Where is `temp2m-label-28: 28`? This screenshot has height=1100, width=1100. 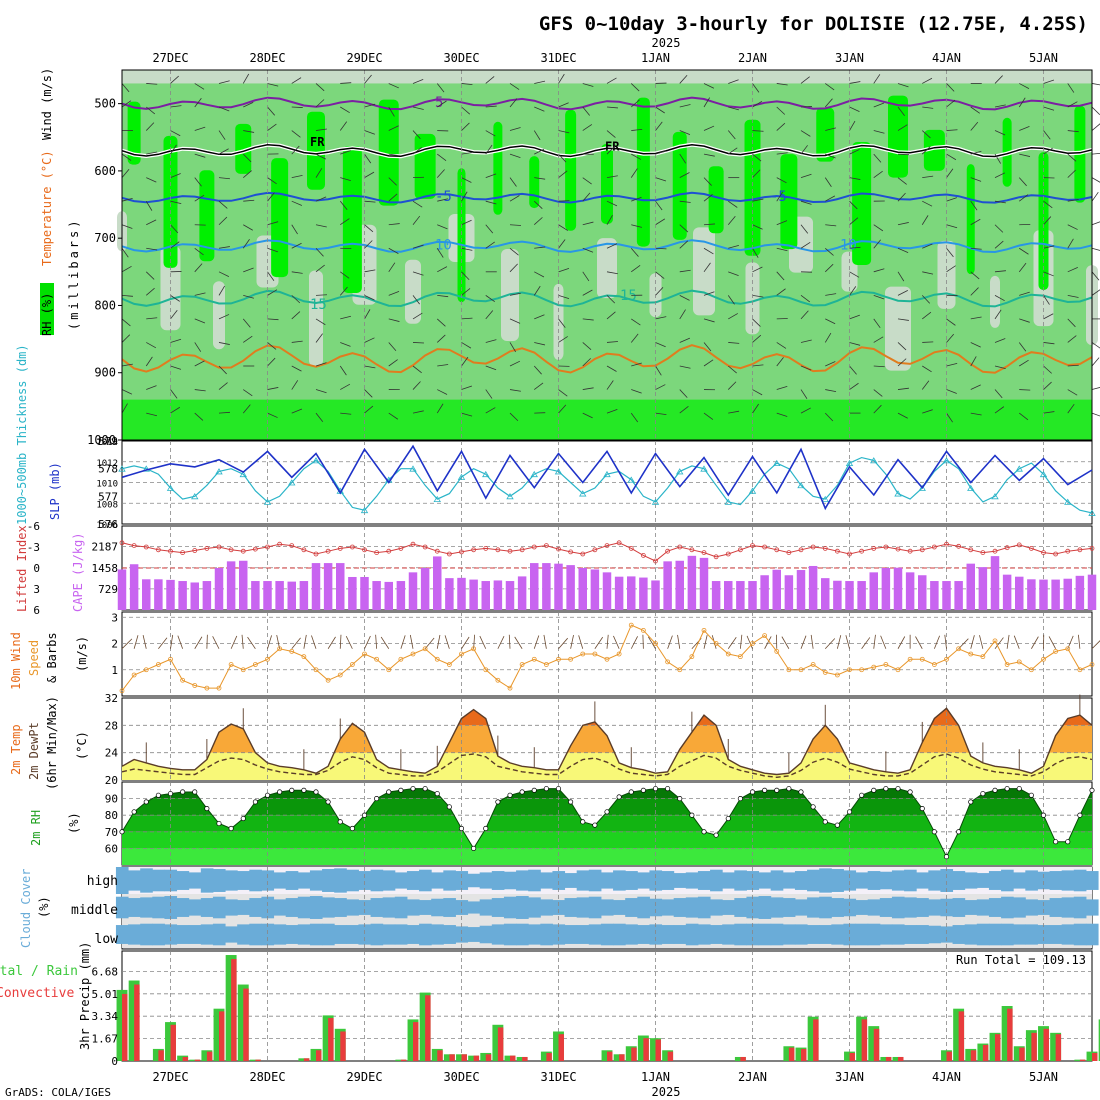
temp2m-label-28: 28 is located at coordinates (111, 725).